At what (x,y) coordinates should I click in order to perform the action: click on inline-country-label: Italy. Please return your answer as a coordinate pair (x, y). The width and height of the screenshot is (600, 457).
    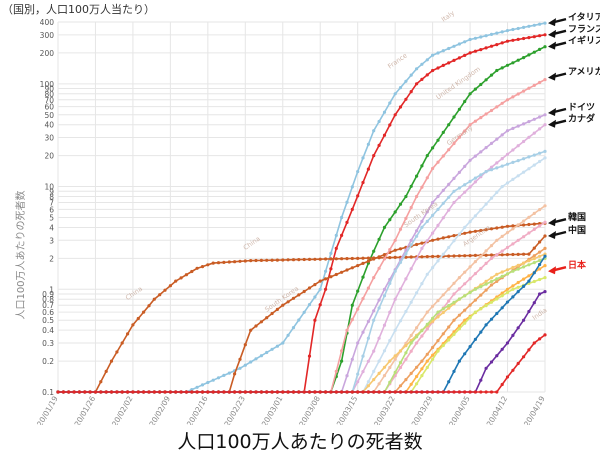
    Looking at the image, I should click on (448, 16).